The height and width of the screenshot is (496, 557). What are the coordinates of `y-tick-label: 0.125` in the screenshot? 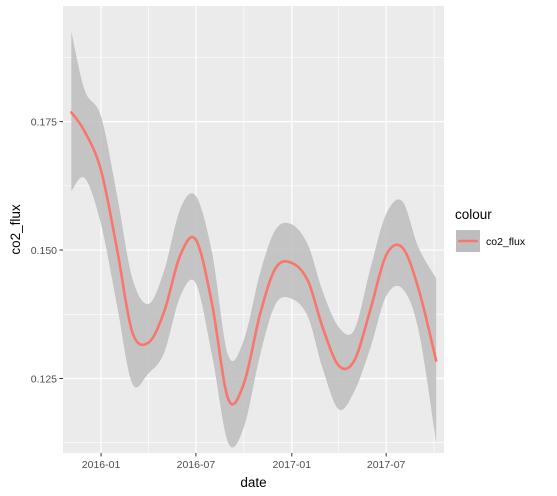 It's located at (44, 379).